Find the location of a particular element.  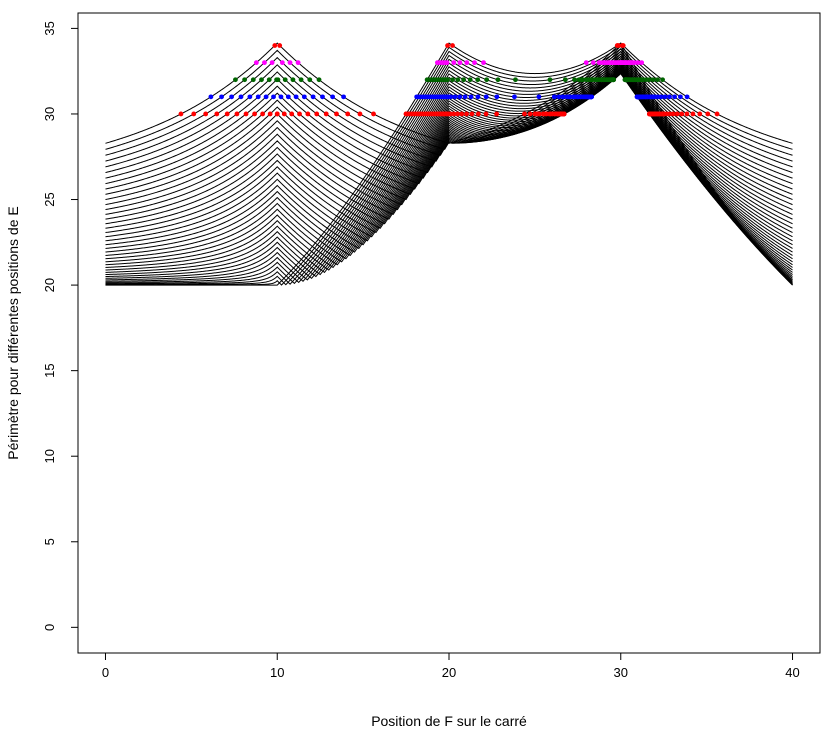

y-tick-label: 30 is located at coordinates (49, 114).